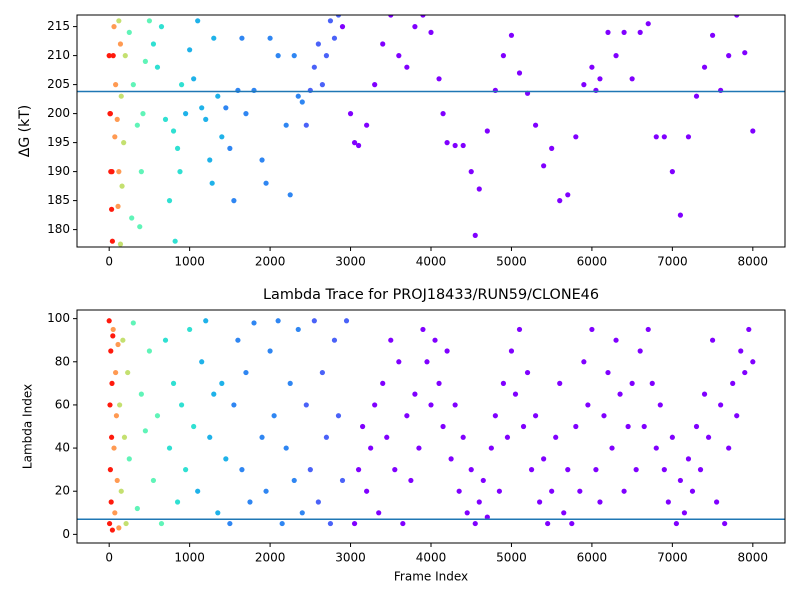 The height and width of the screenshot is (600, 800). Describe the element at coordinates (62, 361) in the screenshot. I see `y-tick-label: 80` at that location.